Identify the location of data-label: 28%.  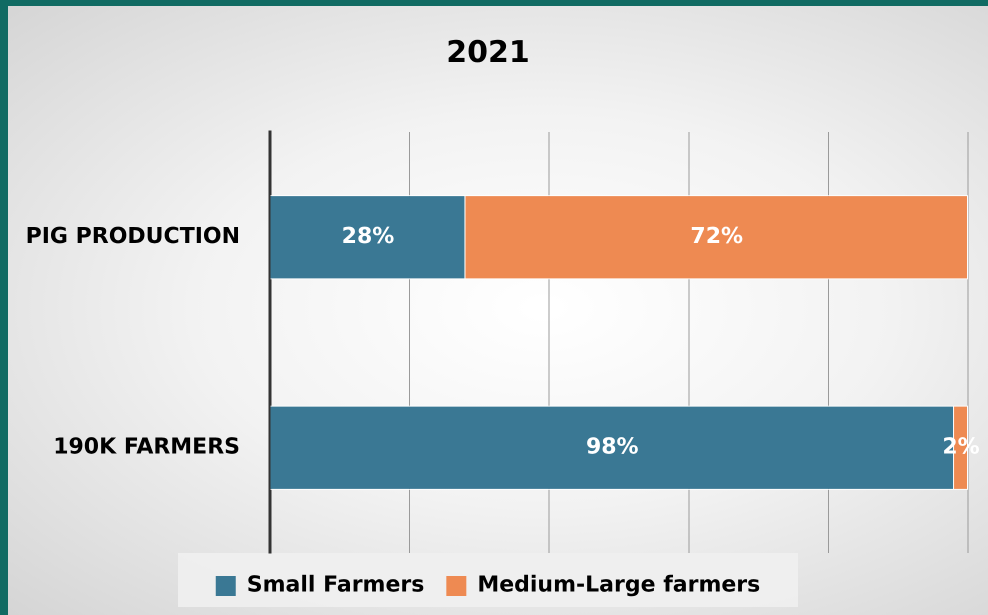
(368, 236).